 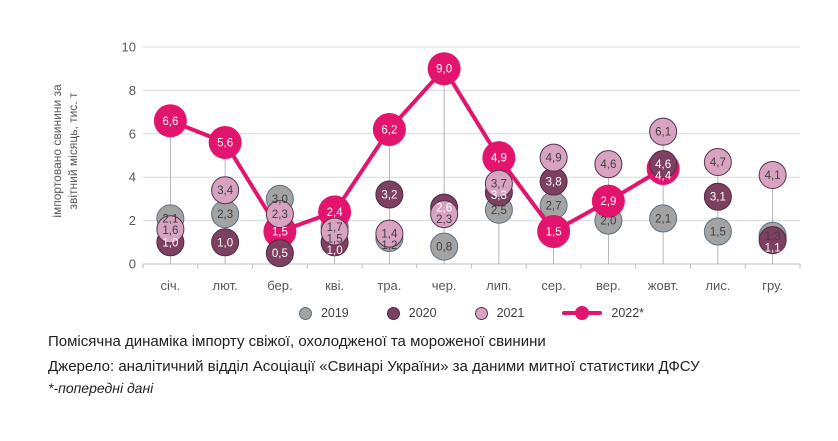 I want to click on x-tick-label: лип., so click(x=499, y=285).